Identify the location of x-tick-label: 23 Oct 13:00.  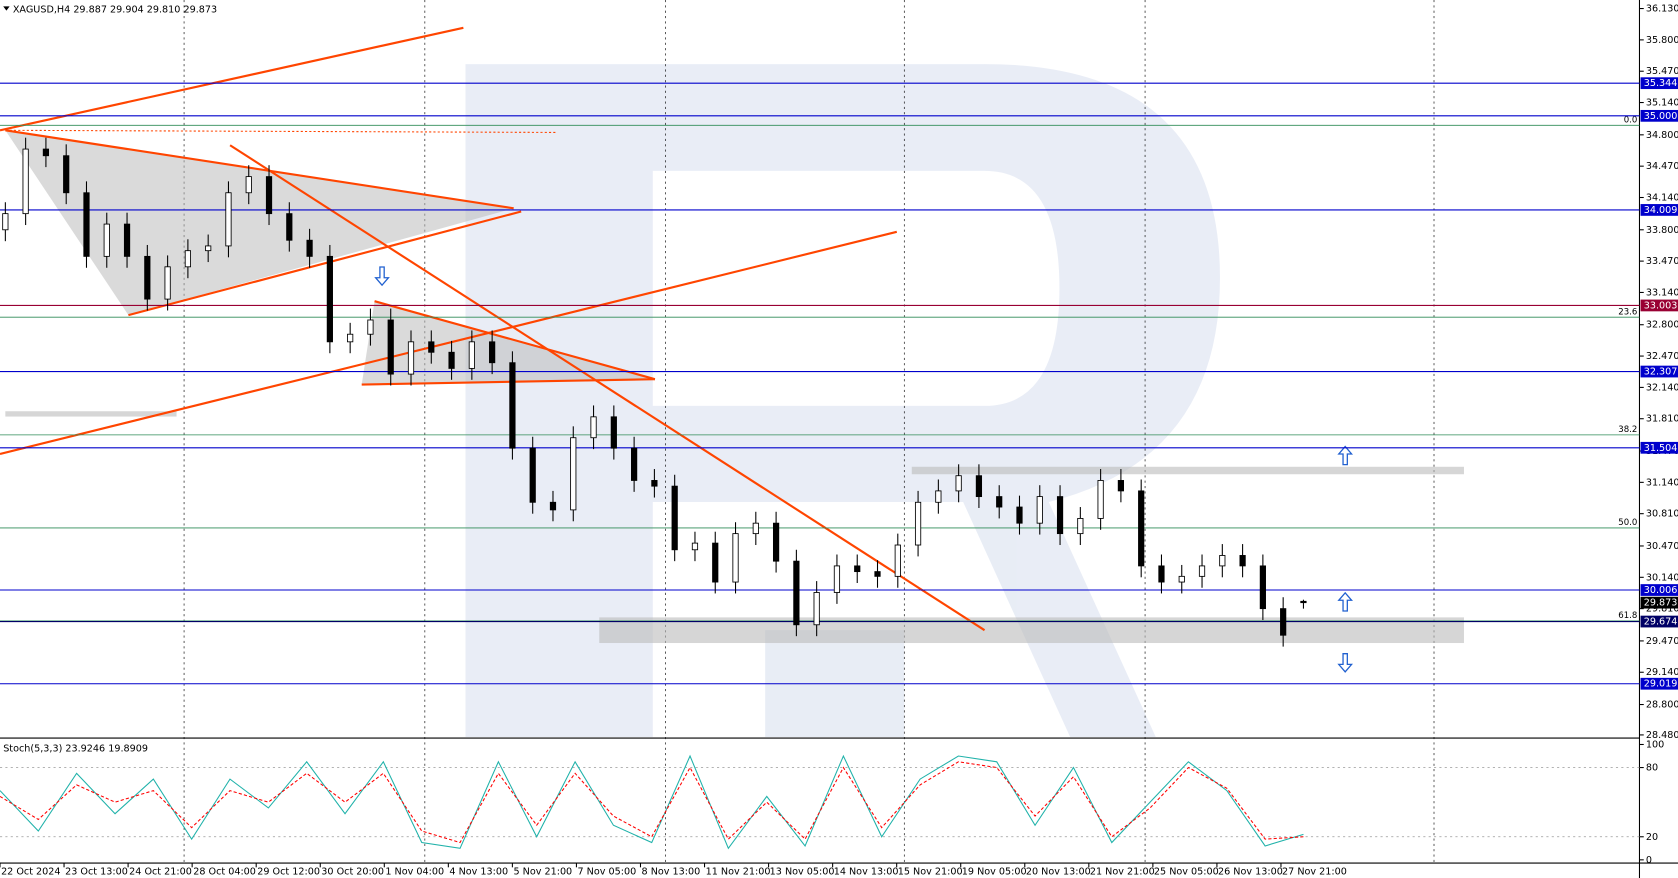
(96, 872).